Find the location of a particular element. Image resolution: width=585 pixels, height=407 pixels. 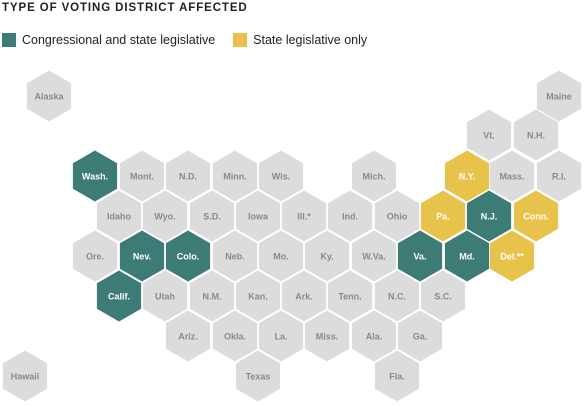

state-hex-r-i: R.I. is located at coordinates (559, 176).